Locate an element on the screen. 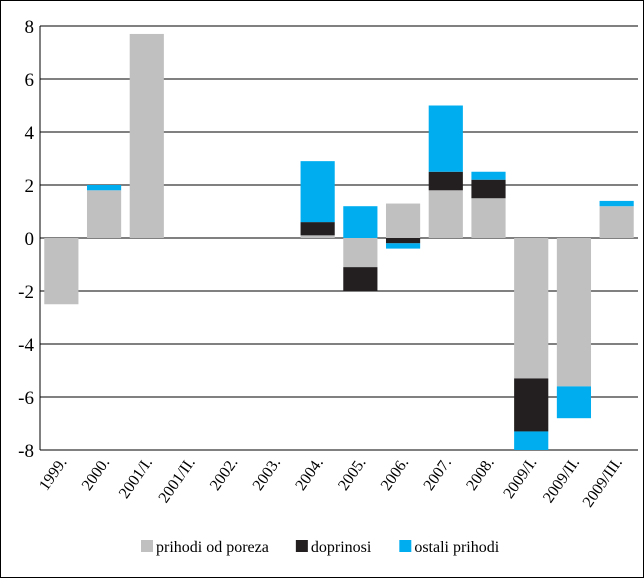 Image resolution: width=644 pixels, height=578 pixels. bar-prihodi-od-poreza-2009I is located at coordinates (531, 308).